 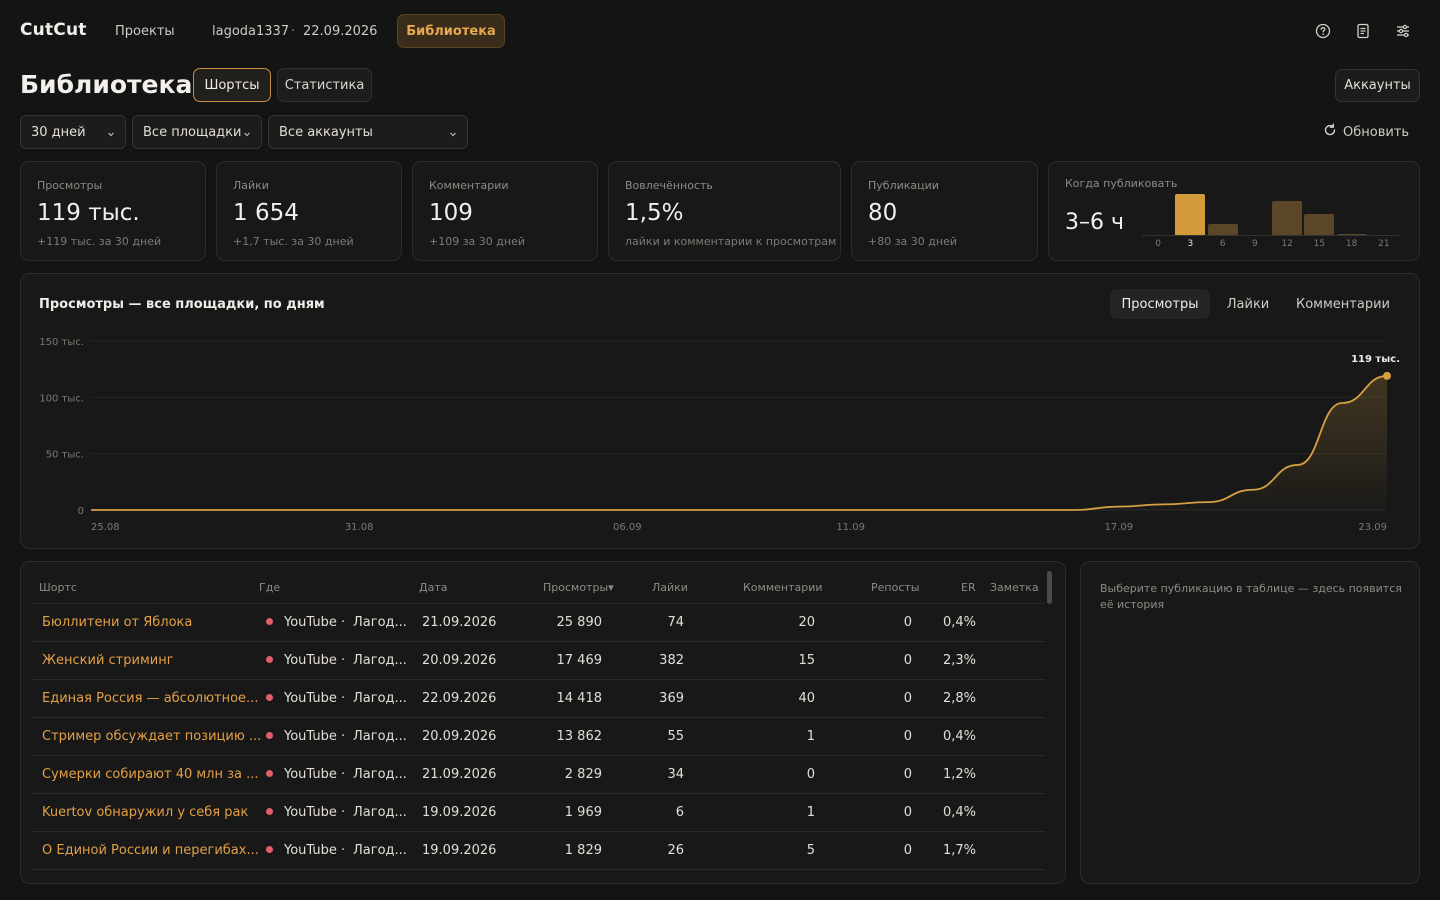 I want to click on row-views: 17 469, so click(x=579, y=660).